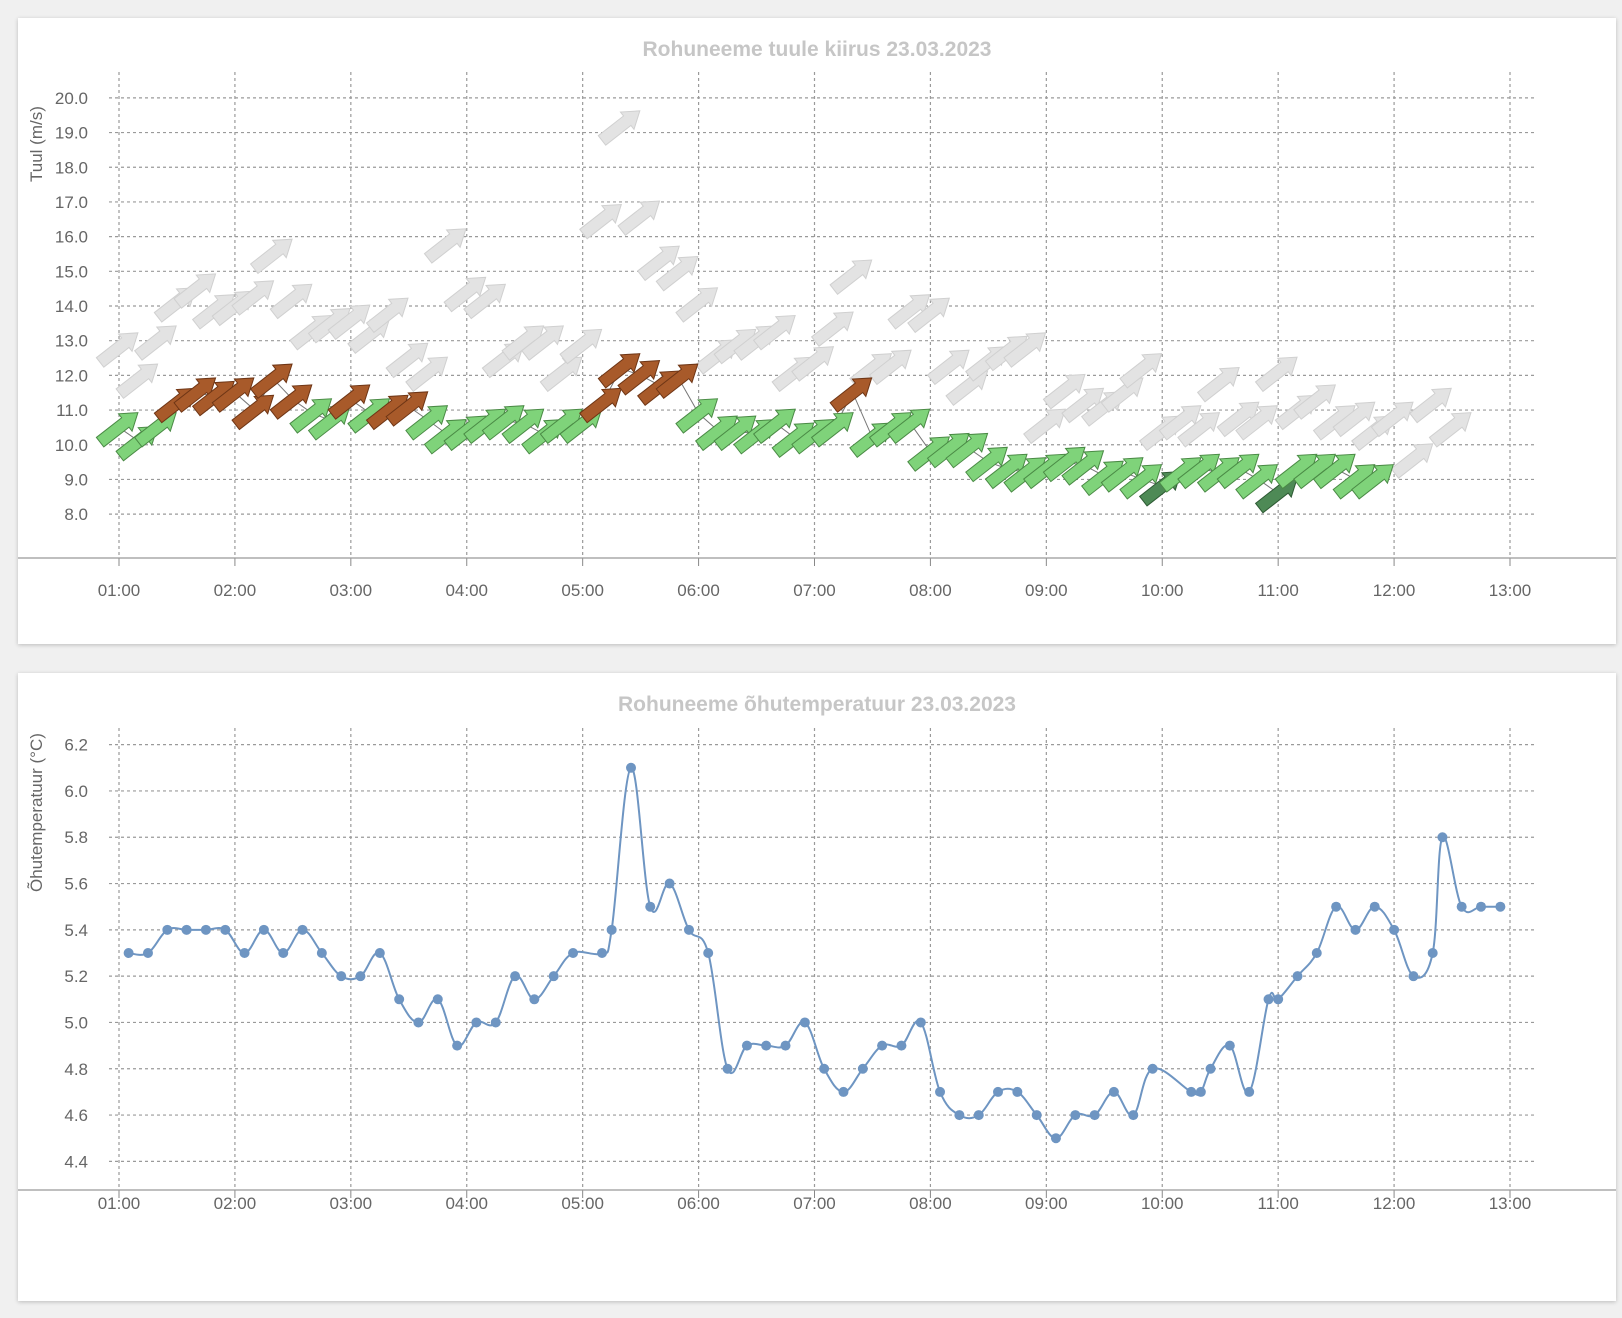  I want to click on wind-chart-title: Rohuneeme tuule kiirus 23.03.2023, so click(817, 49).